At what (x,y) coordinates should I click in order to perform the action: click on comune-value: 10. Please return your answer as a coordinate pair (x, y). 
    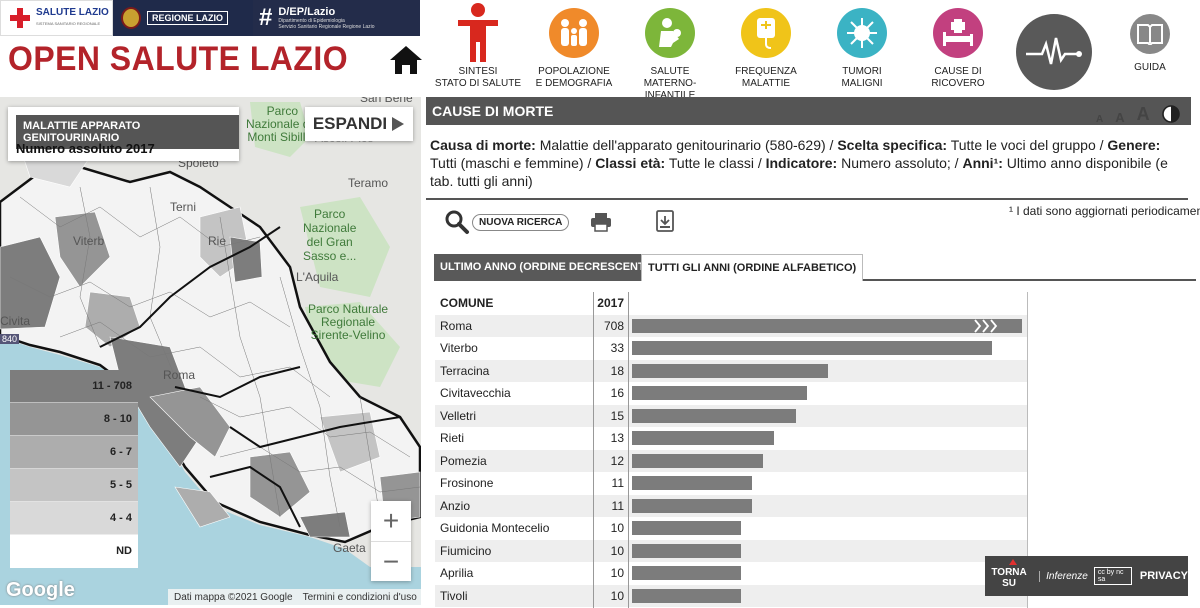
    Looking at the image, I should click on (617, 528).